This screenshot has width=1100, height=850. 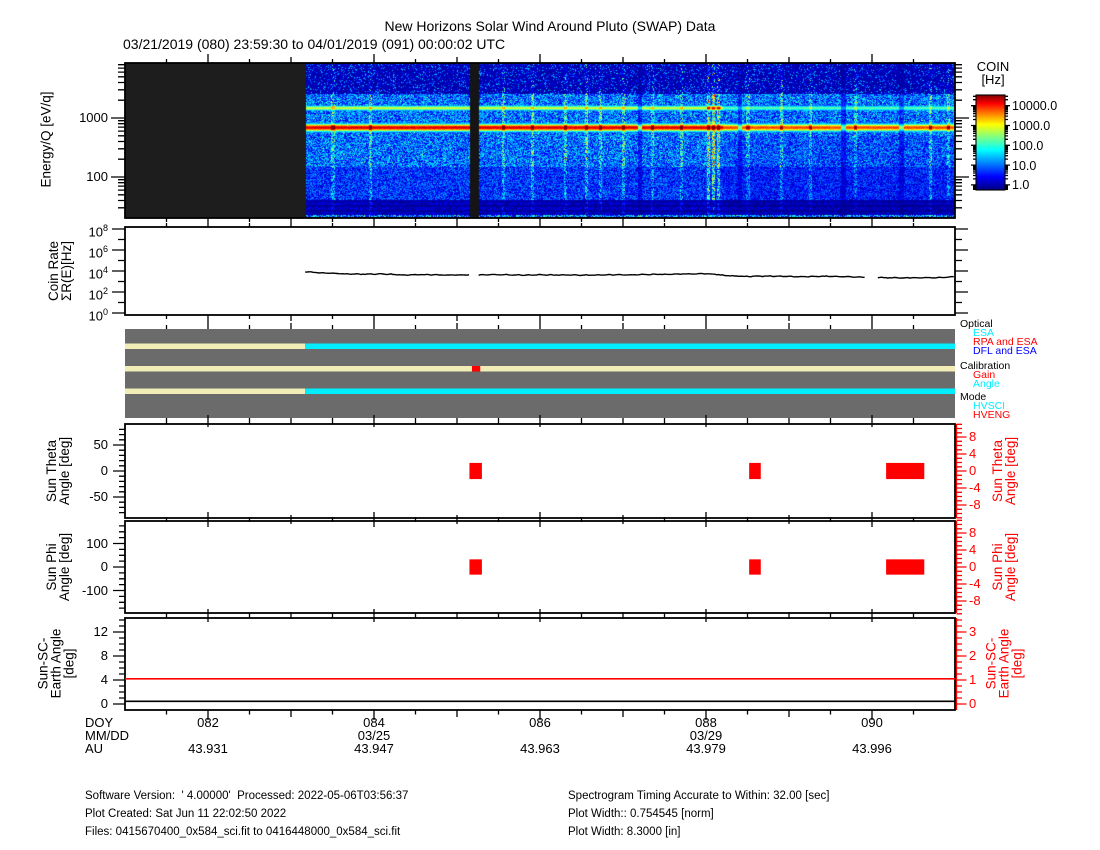 What do you see at coordinates (1004, 663) in the screenshot?
I see `sun-sc-earth-right-axis-label: Sun-SC- Earth Angle [deg]` at bounding box center [1004, 663].